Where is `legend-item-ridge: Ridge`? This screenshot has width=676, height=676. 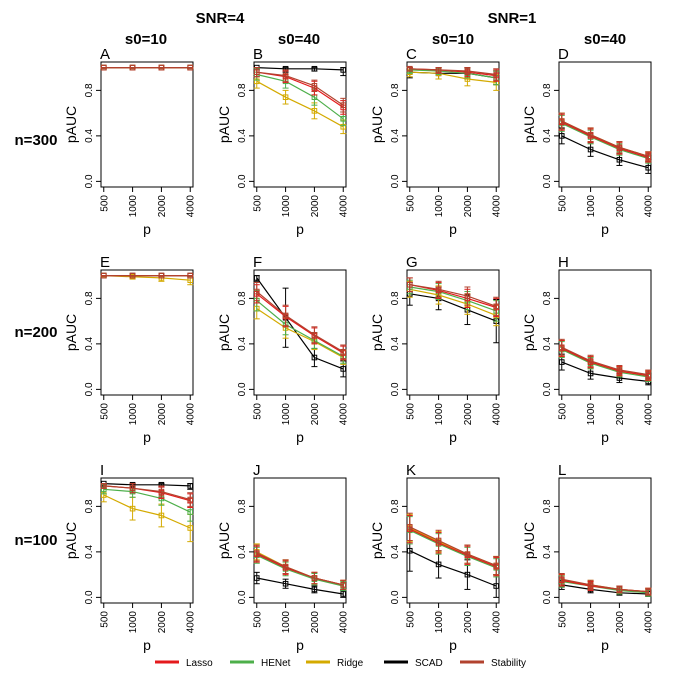 legend-item-ridge: Ridge is located at coordinates (335, 663).